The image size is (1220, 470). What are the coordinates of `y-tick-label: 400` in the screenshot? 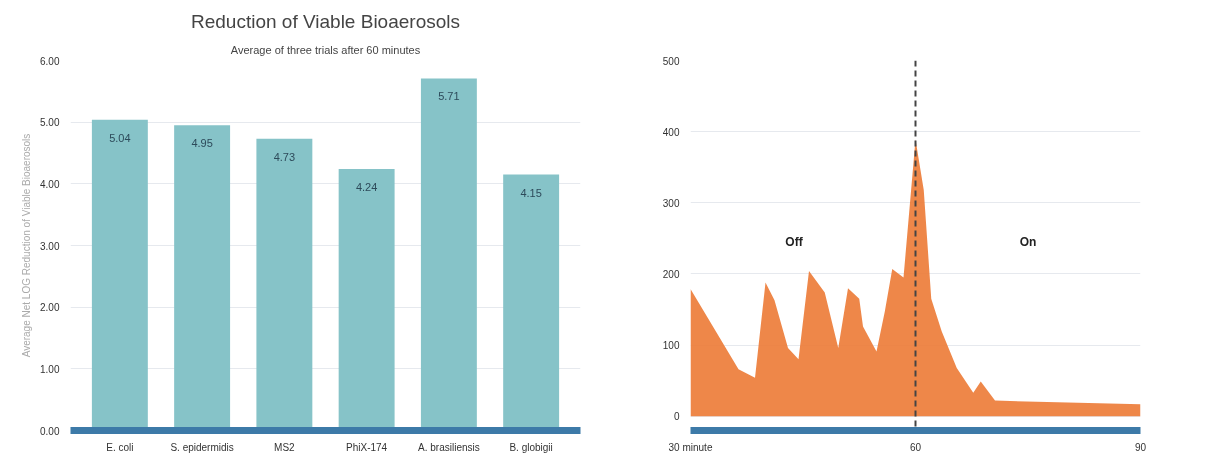 It's located at (671, 132).